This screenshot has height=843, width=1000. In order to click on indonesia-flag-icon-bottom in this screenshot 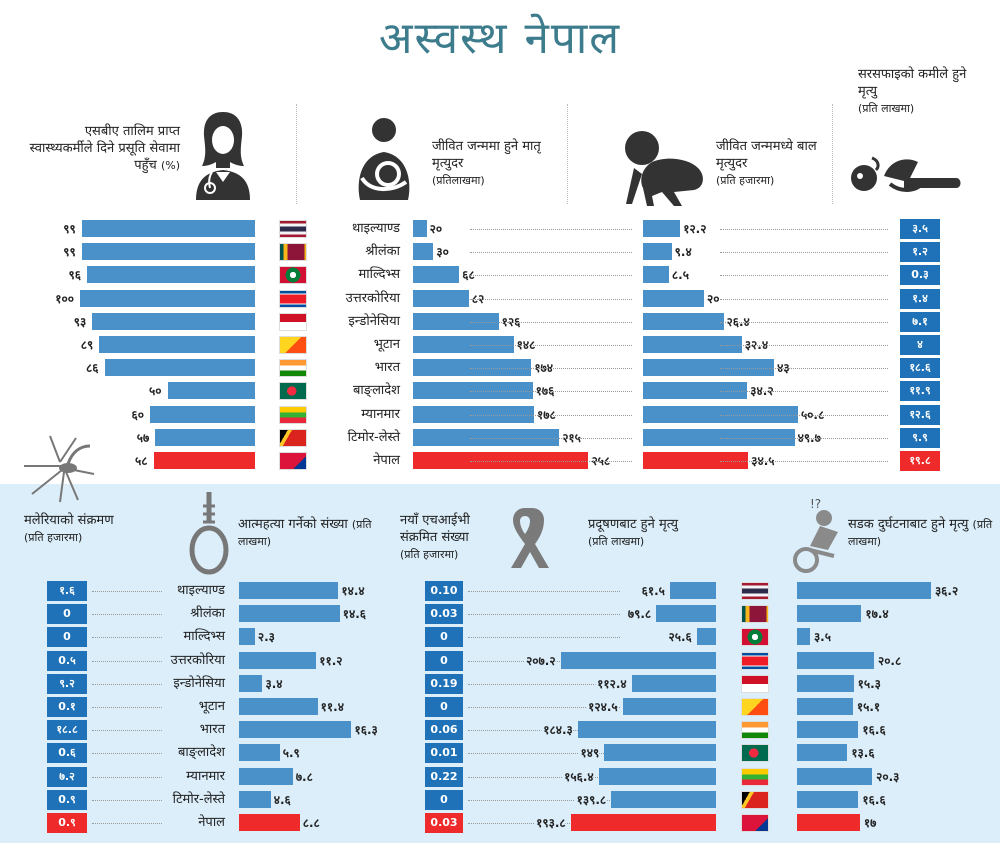, I will do `click(755, 683)`.